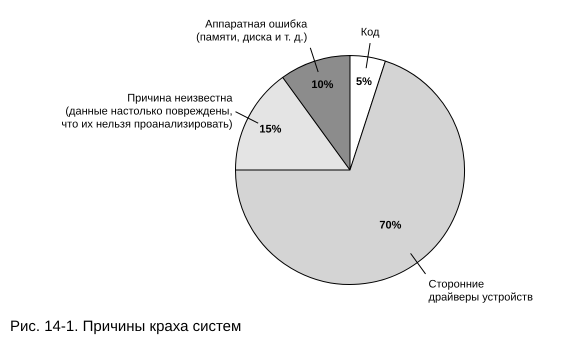  I want to click on text: Рис. 14-1. Причины краха систем, so click(125, 326).